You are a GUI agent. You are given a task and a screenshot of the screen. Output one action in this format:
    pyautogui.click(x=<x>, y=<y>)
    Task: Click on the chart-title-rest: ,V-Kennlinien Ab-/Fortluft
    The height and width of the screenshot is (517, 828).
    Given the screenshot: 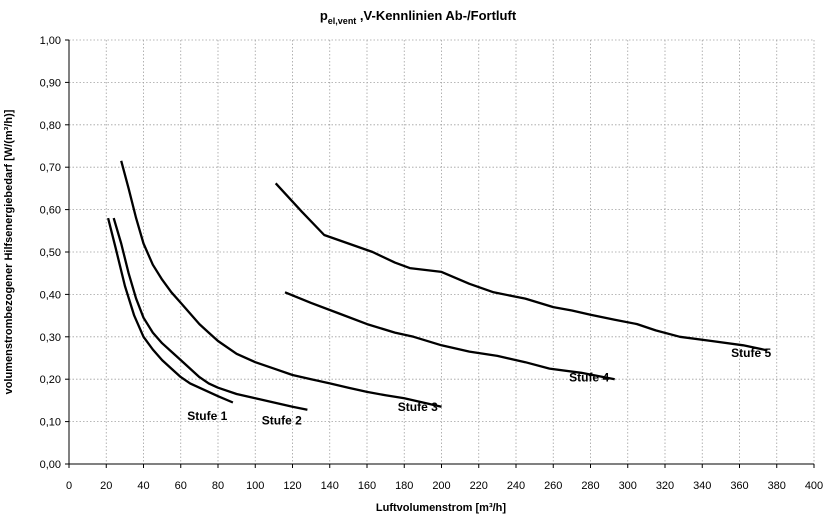 What is the action you would take?
    pyautogui.click(x=436, y=15)
    